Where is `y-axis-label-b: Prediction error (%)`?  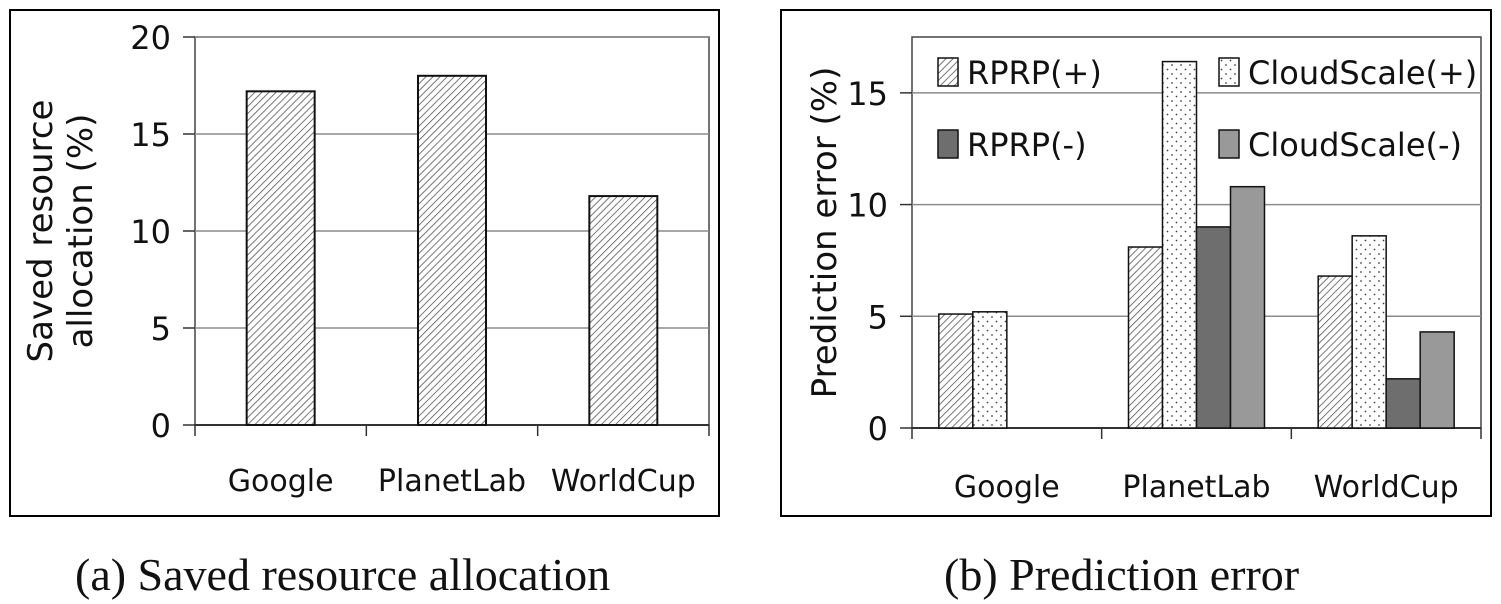 y-axis-label-b: Prediction error (%) is located at coordinates (825, 233).